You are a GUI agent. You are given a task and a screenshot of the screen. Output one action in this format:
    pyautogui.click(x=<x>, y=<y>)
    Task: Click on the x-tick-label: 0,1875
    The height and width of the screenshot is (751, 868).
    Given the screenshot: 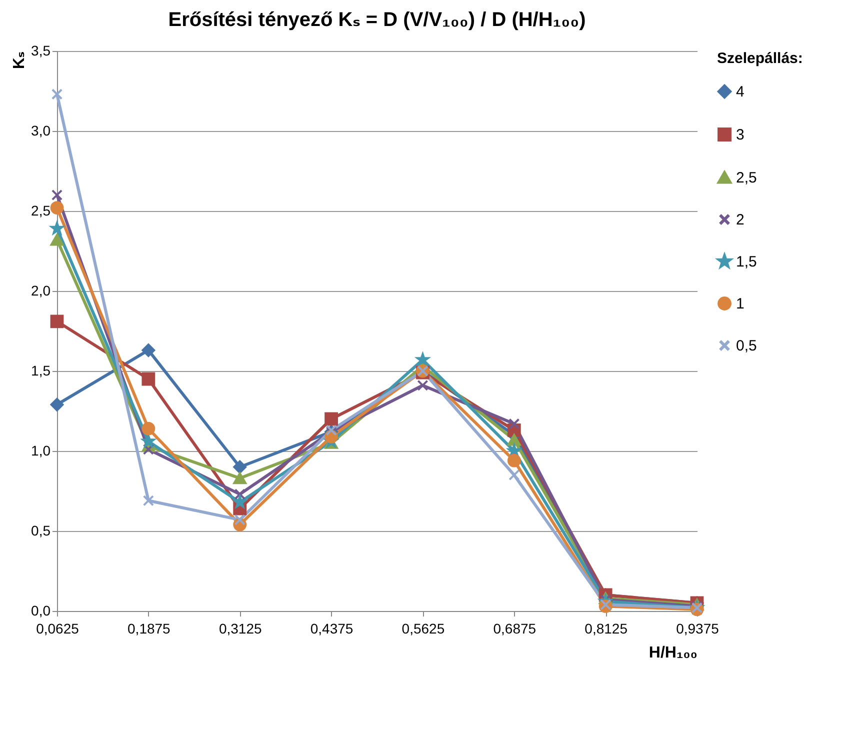 What is the action you would take?
    pyautogui.click(x=149, y=628)
    